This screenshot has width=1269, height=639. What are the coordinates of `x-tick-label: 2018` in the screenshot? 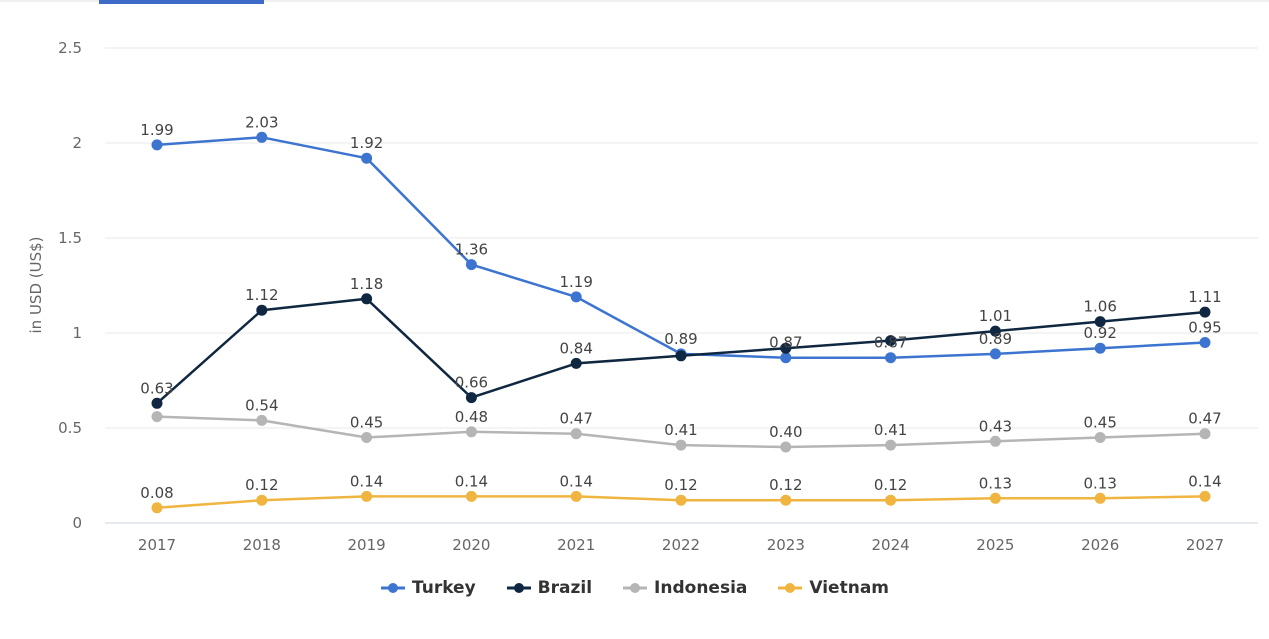 It's located at (262, 545).